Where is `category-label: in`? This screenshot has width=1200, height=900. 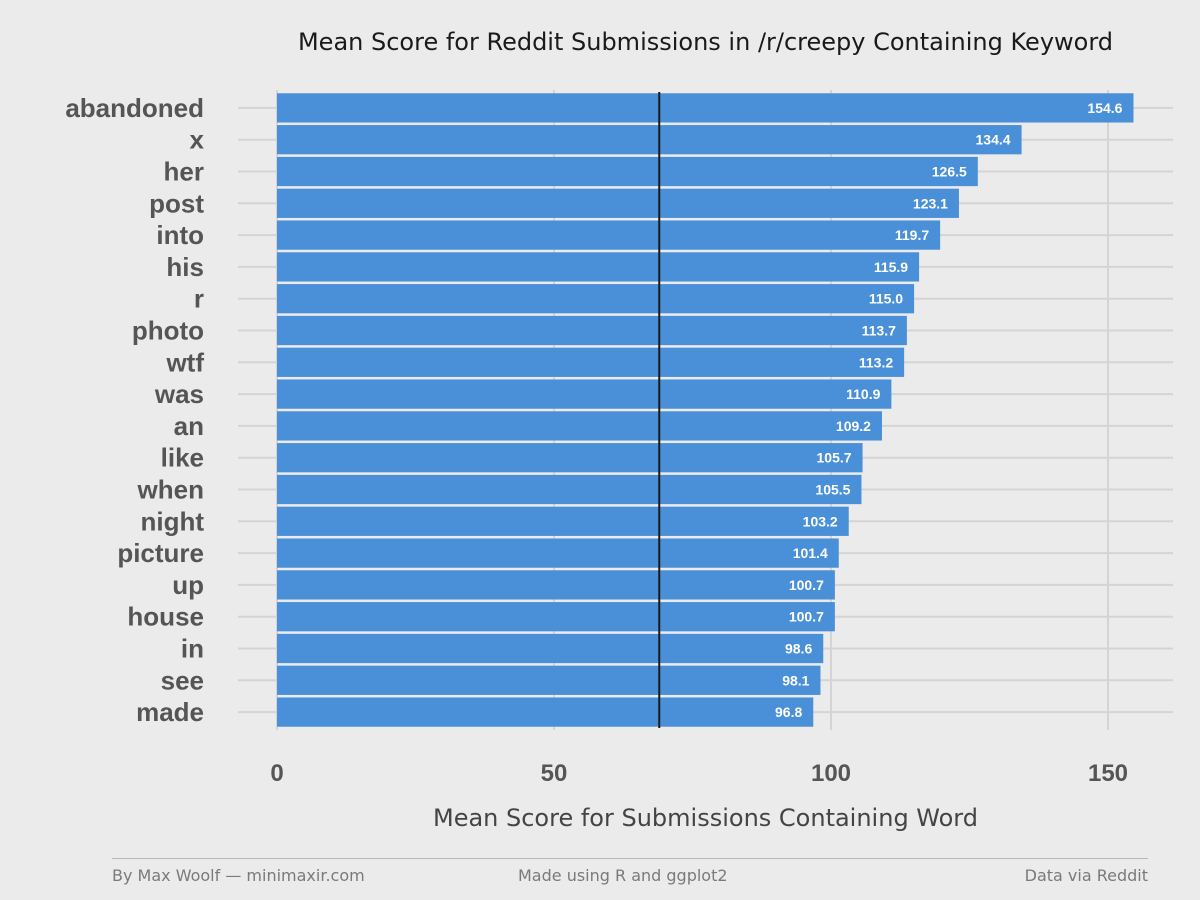 category-label: in is located at coordinates (192, 649).